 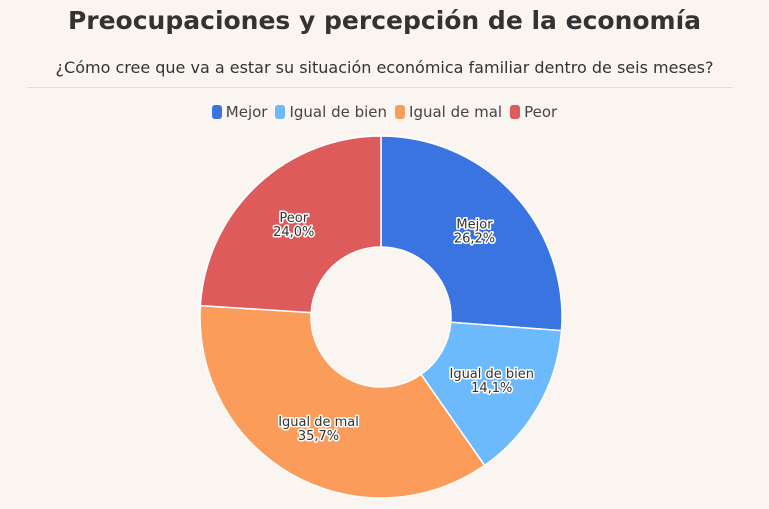 What do you see at coordinates (380, 87) in the screenshot?
I see `divider` at bounding box center [380, 87].